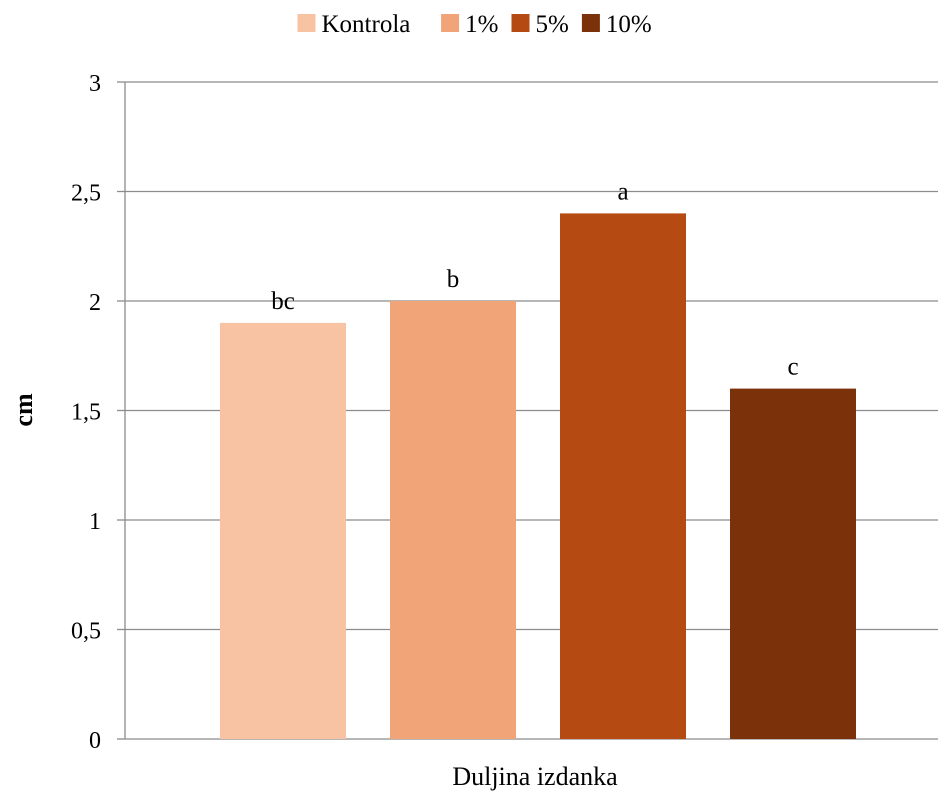  What do you see at coordinates (86, 413) in the screenshot?
I see `y-tick-label: 1,5` at bounding box center [86, 413].